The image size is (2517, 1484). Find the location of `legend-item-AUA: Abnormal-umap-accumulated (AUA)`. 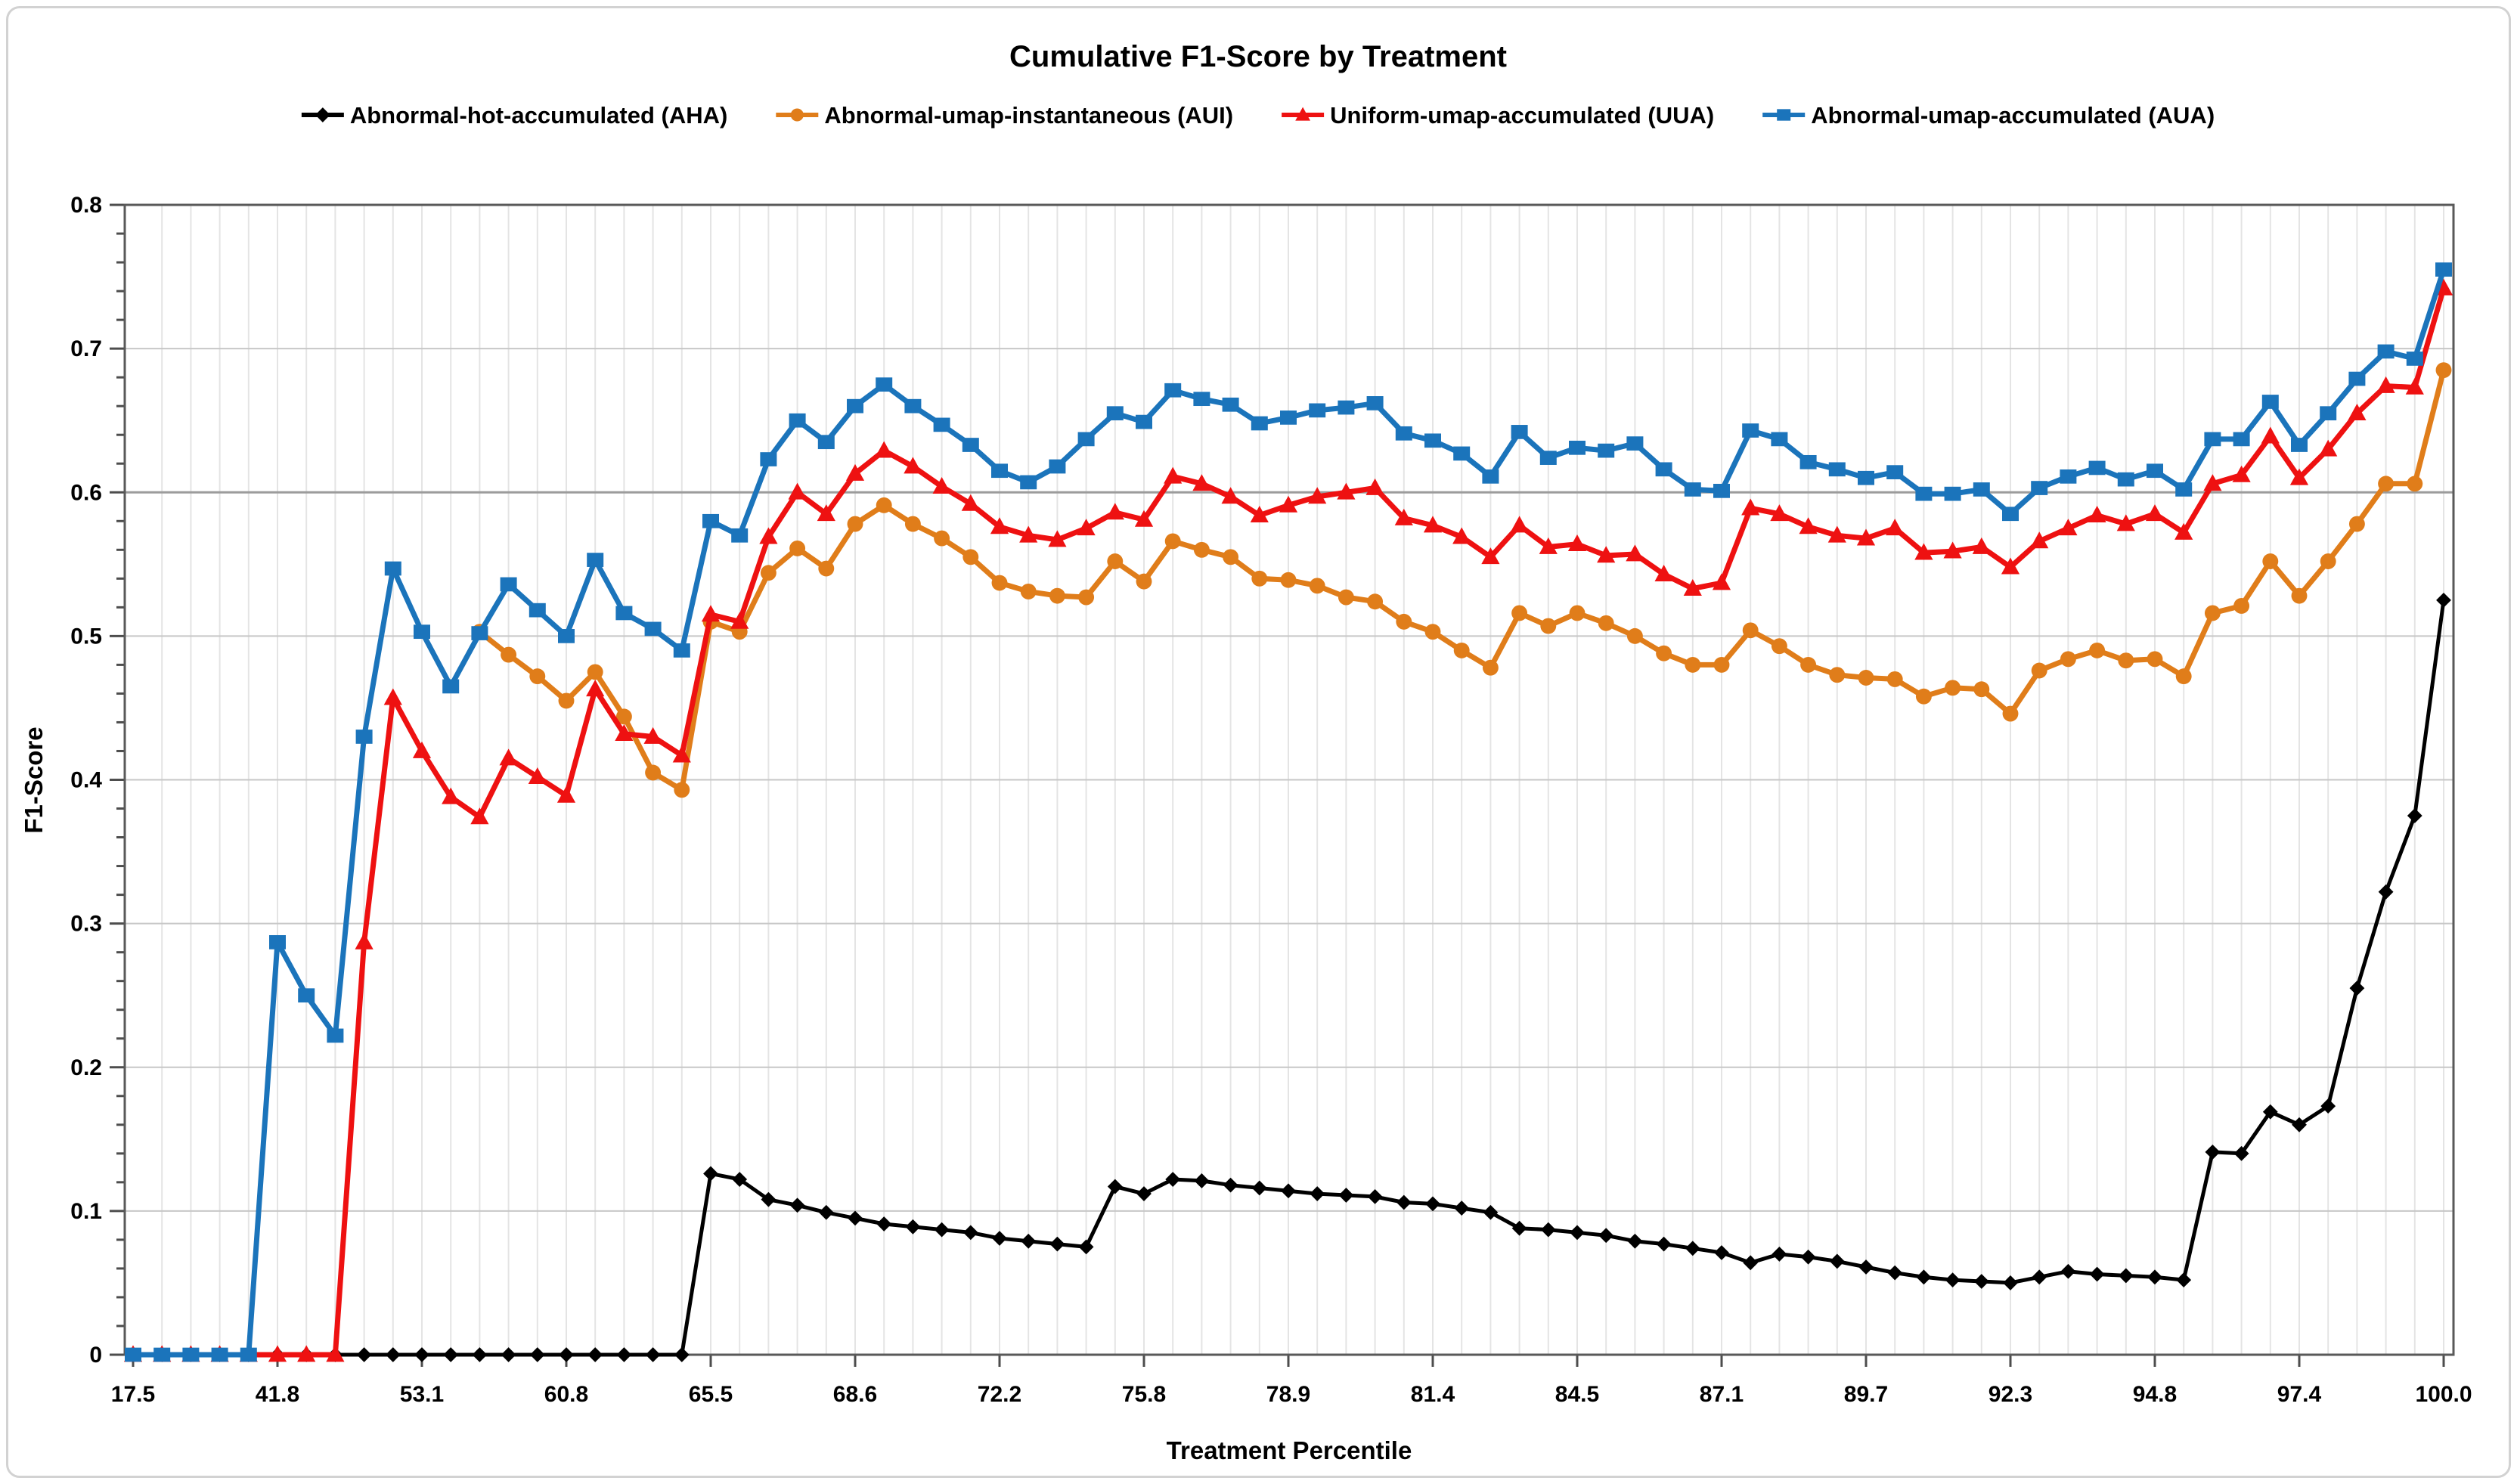

legend-item-AUA: Abnormal-umap-accumulated (AUA) is located at coordinates (1988, 115).